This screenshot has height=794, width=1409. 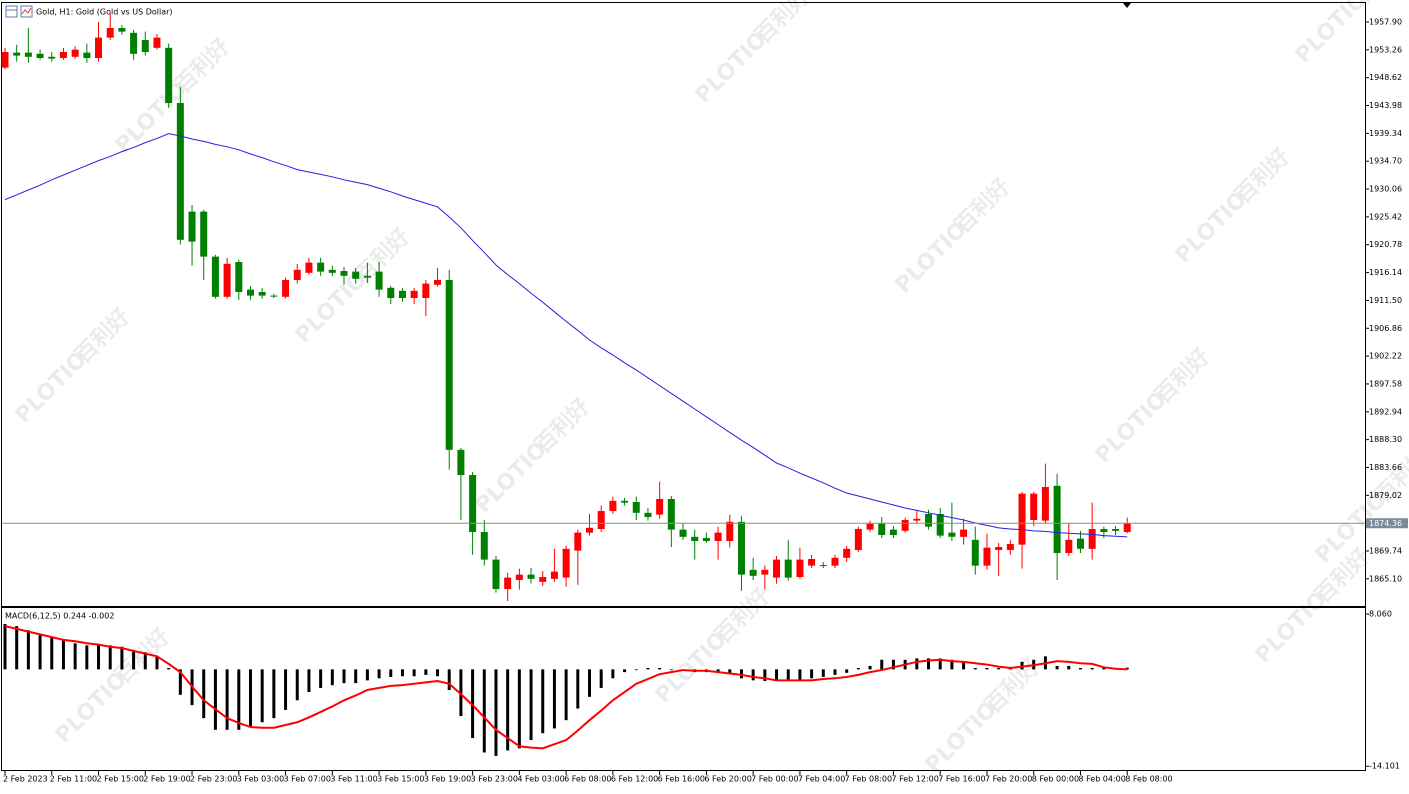 What do you see at coordinates (25, 779) in the screenshot?
I see `x-tick-label: 2 Feb 2023` at bounding box center [25, 779].